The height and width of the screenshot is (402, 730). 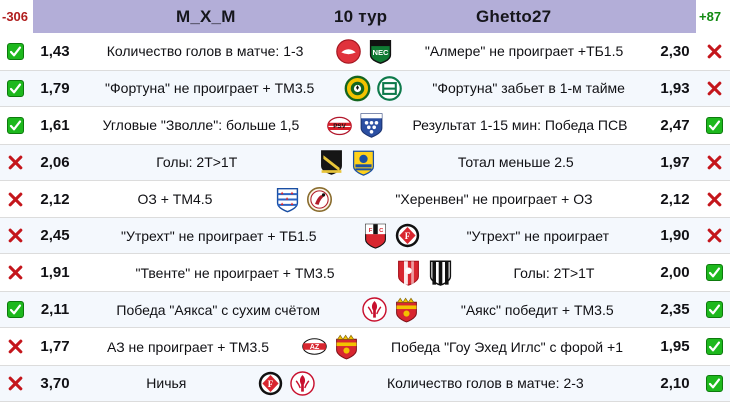 What do you see at coordinates (55, 88) in the screenshot?
I see `left-odds: 1,79` at bounding box center [55, 88].